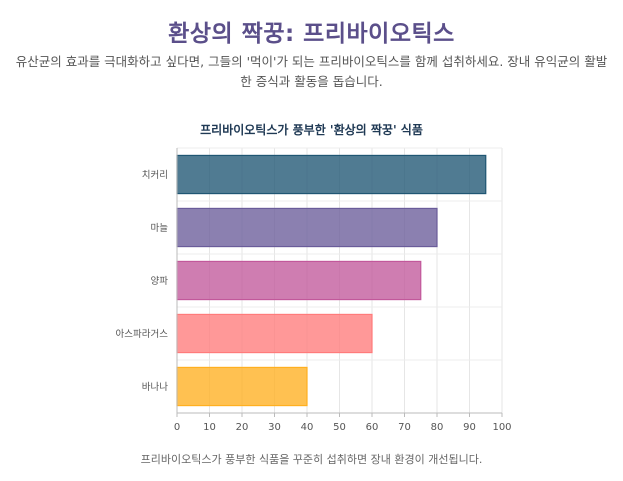  I want to click on category-label: 치커리, so click(155, 175).